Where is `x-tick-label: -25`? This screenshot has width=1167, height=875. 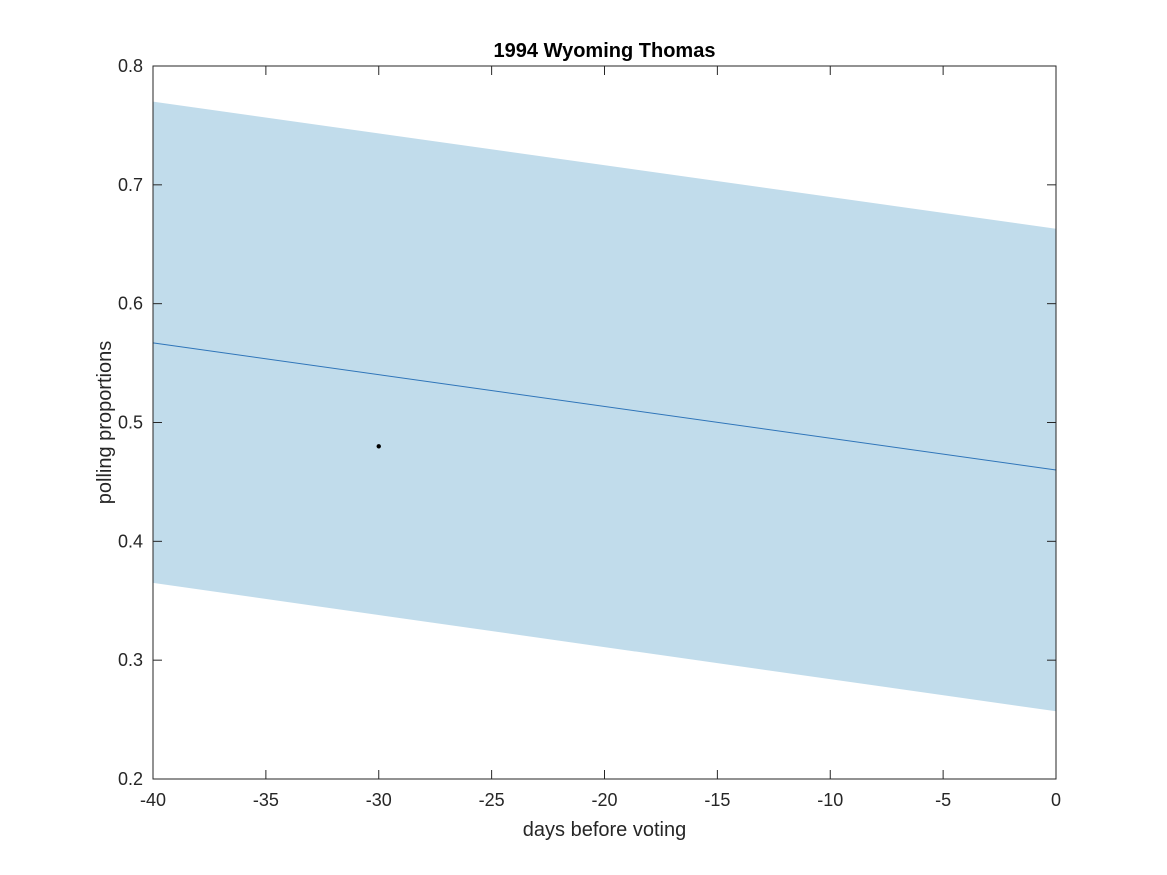
x-tick-label: -25 is located at coordinates (492, 800).